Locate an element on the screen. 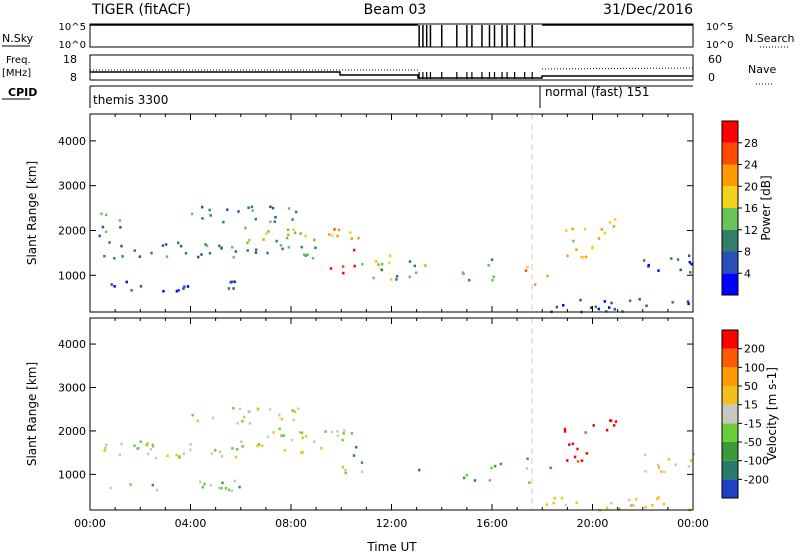  velocity-ylabel: Slant Range [km] is located at coordinates (32, 414).